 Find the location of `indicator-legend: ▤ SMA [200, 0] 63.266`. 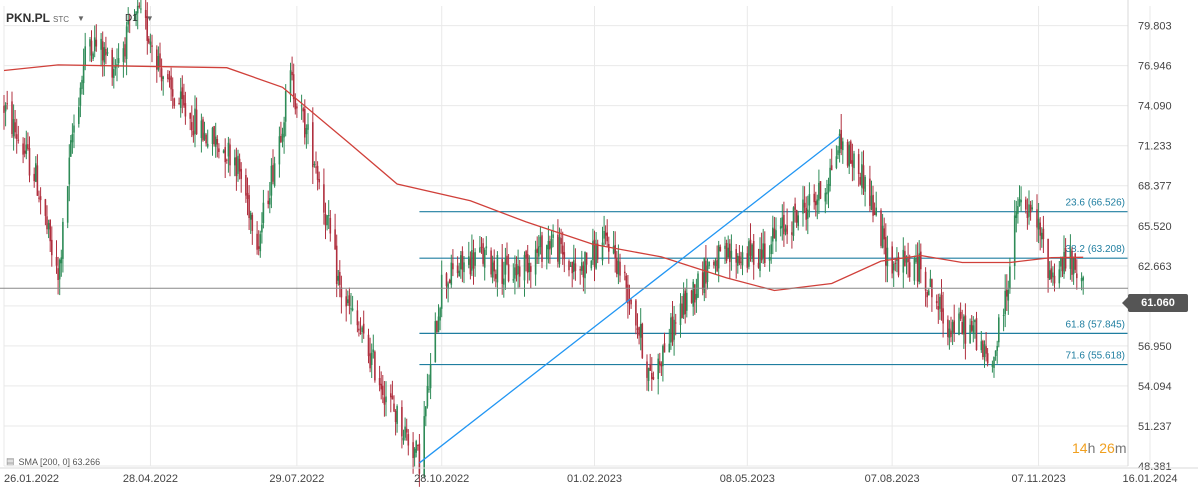

indicator-legend: ▤ SMA [200, 0] 63.266 is located at coordinates (53, 461).